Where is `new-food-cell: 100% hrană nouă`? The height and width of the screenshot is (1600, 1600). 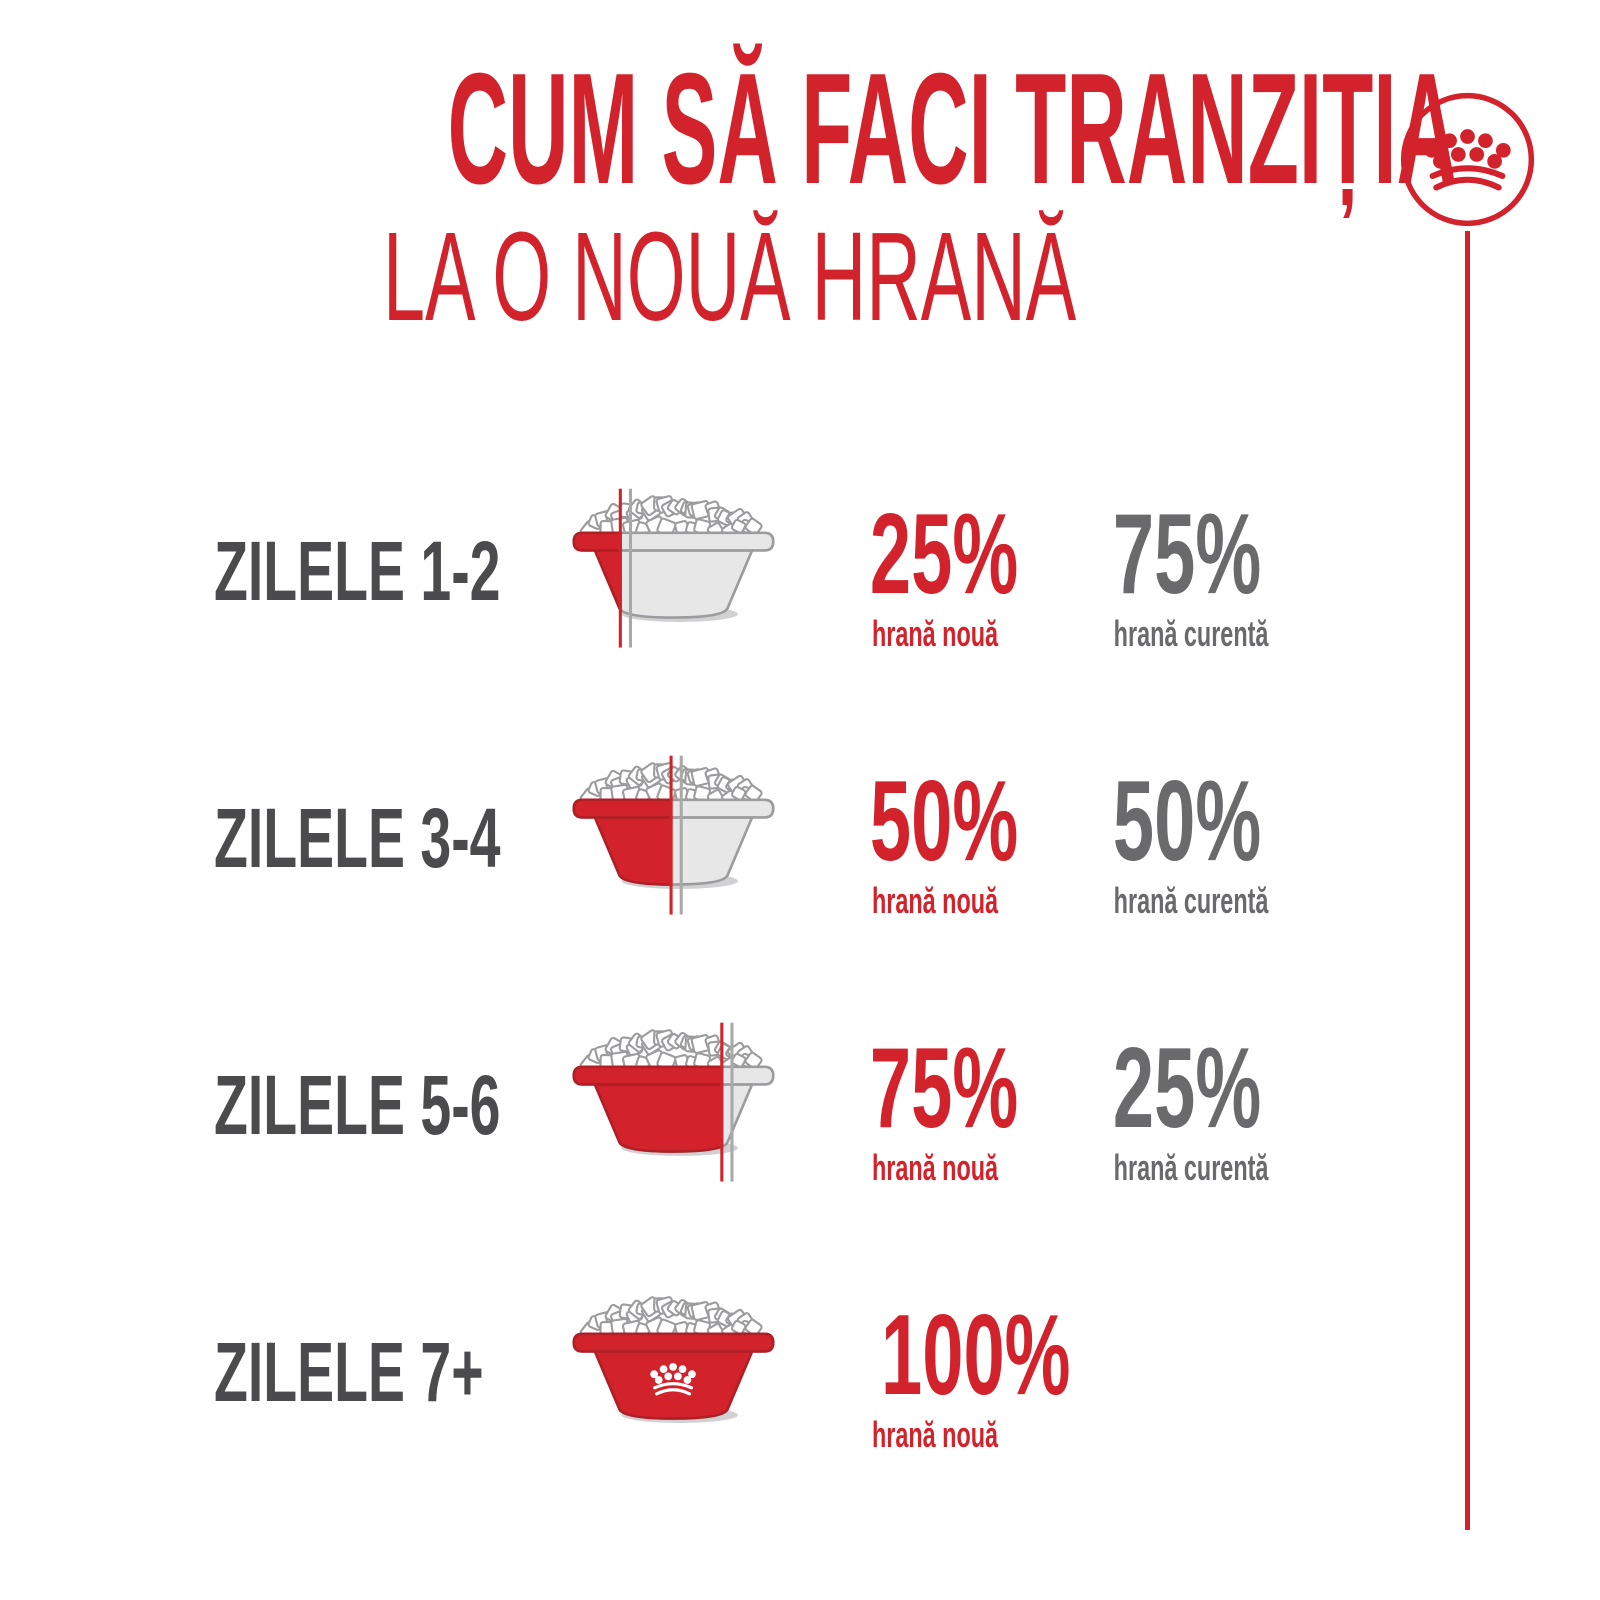 new-food-cell: 100% hrană nouă is located at coordinates (950, 1373).